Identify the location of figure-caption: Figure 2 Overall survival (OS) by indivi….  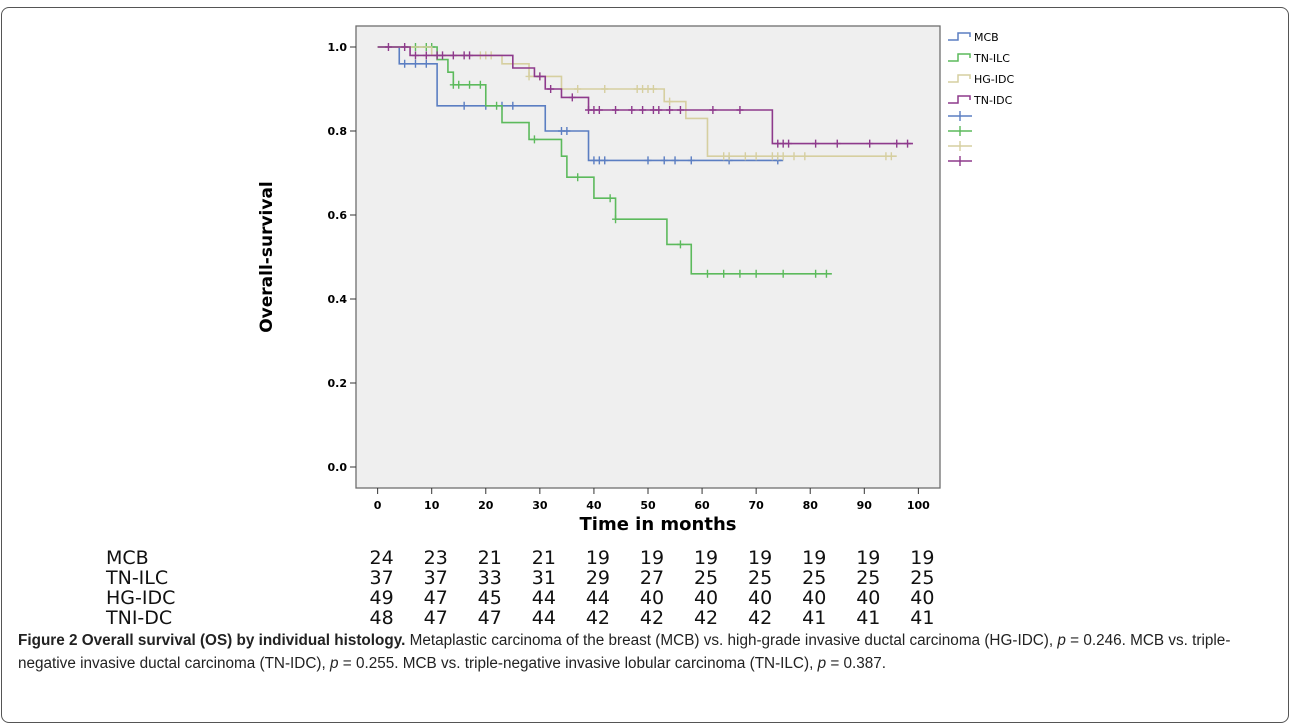
(645, 652).